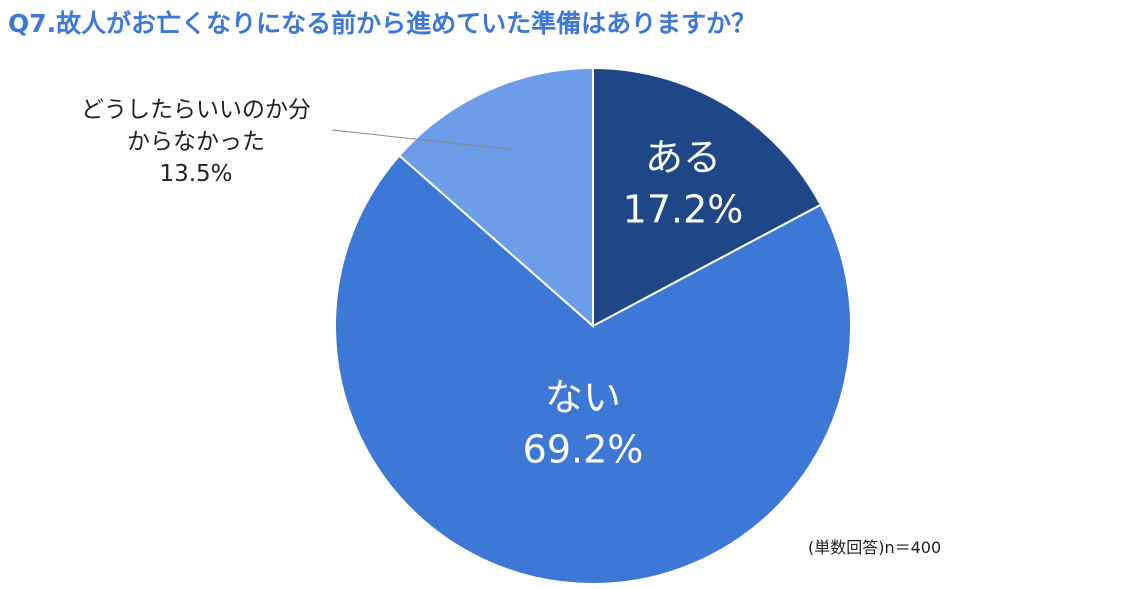 The width and height of the screenshot is (1141, 589). Describe the element at coordinates (196, 174) in the screenshot. I see `value-label: 13.5%` at that location.